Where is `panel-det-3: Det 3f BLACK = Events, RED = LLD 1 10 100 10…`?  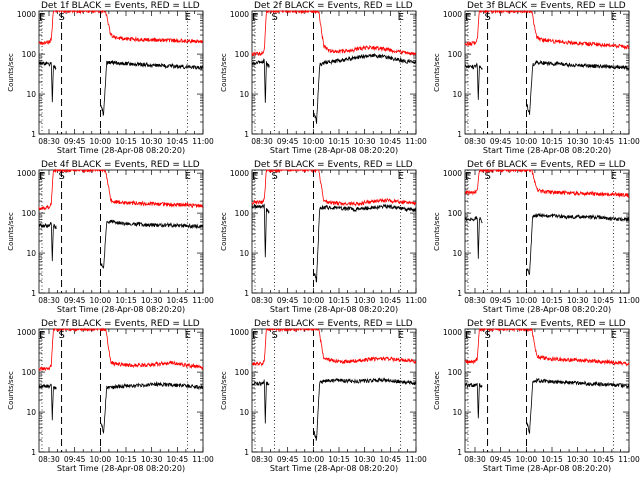
panel-det-3: Det 3f BLACK = Events, RED = LLD 1 10 100 10… is located at coordinates (536, 78).